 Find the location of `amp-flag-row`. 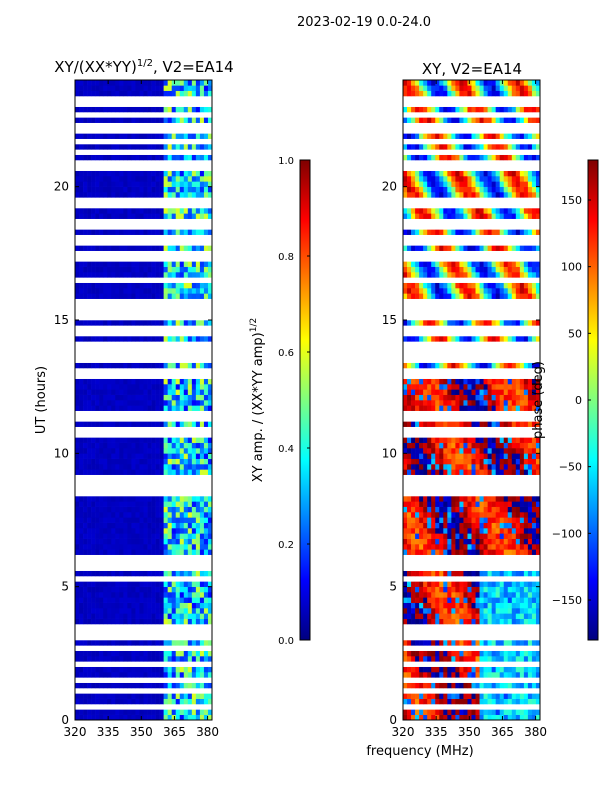

amp-flag-row is located at coordinates (143, 483).